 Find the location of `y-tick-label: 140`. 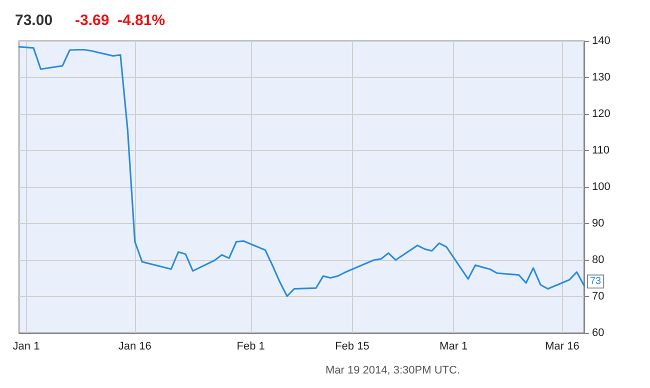

y-tick-label: 140 is located at coordinates (601, 41).